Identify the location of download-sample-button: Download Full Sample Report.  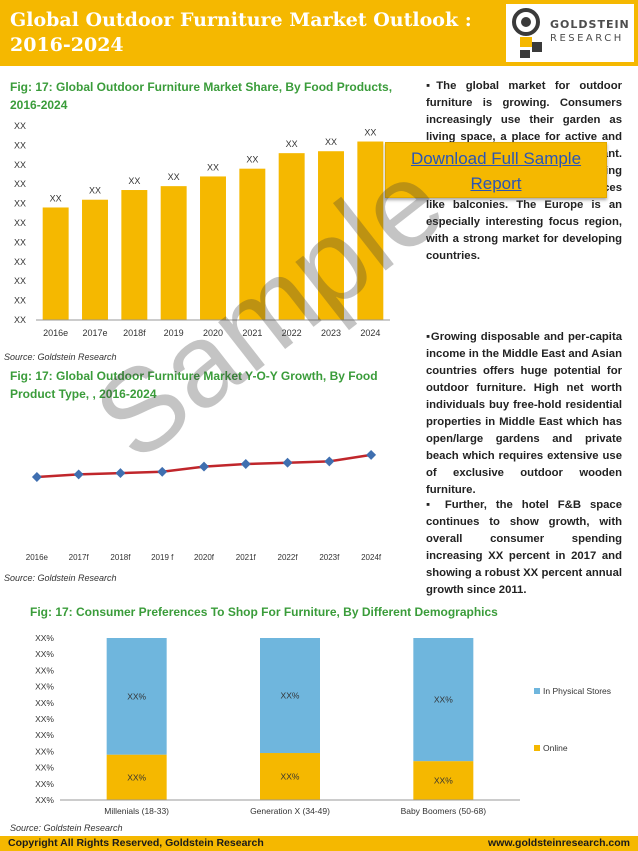
(496, 170).